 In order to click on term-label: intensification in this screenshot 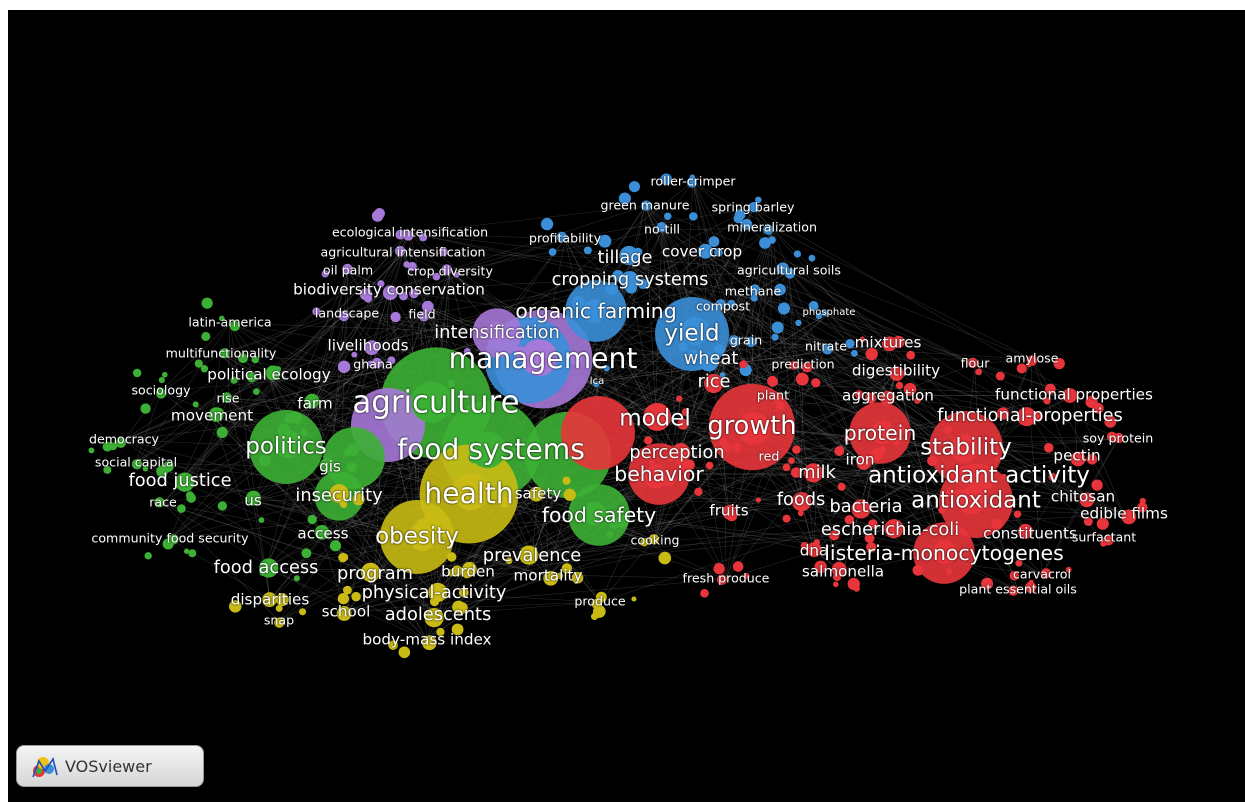, I will do `click(497, 333)`.